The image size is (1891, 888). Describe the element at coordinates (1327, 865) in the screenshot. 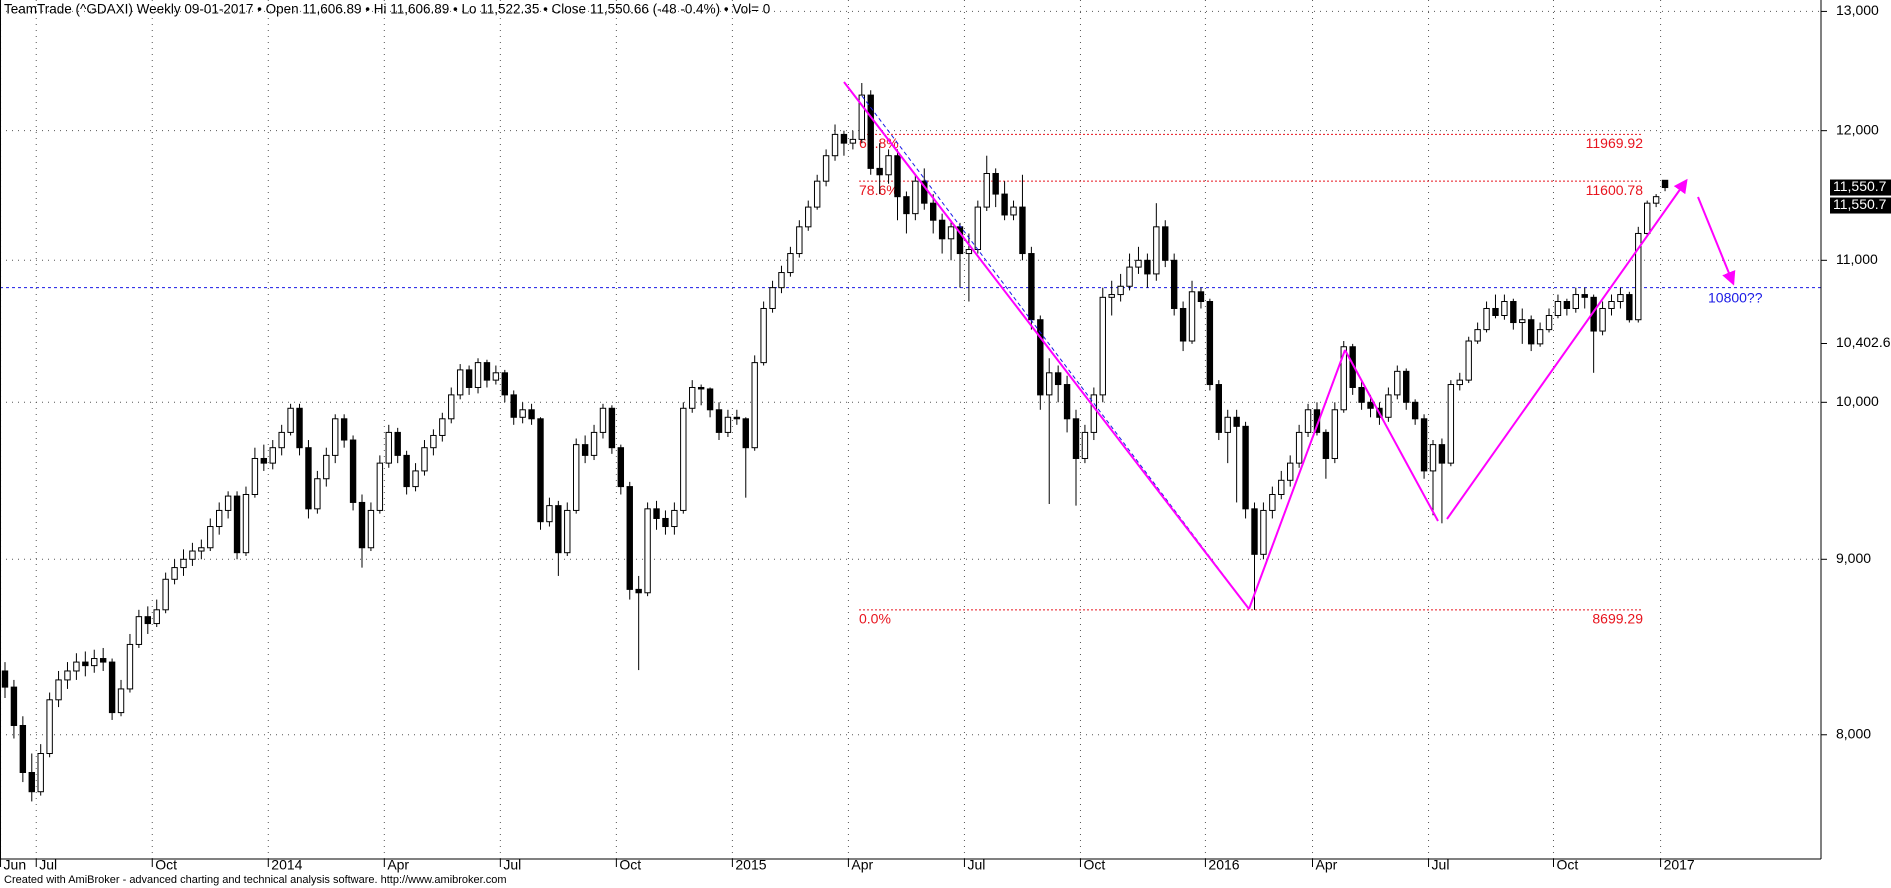

I see `x-tick-label: Apr` at that location.